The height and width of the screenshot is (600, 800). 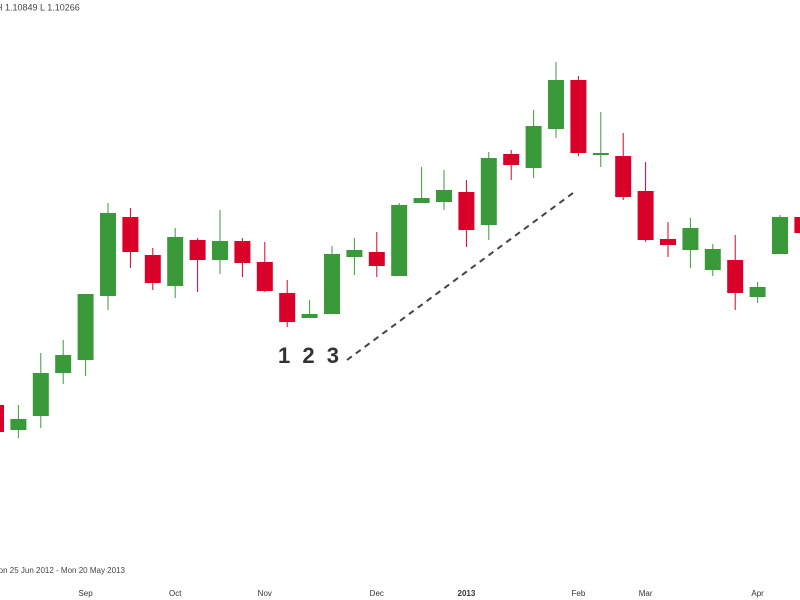 What do you see at coordinates (757, 593) in the screenshot?
I see `x-tick-label: Apr` at bounding box center [757, 593].